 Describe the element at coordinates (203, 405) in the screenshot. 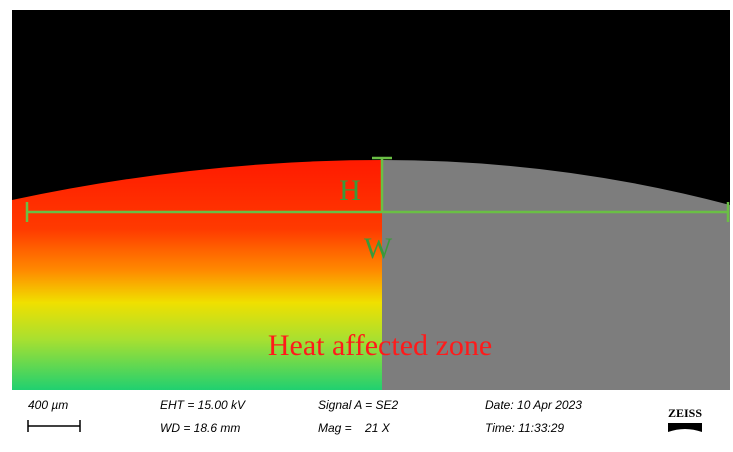

I see `eht: EHT = 15.00 kV` at that location.